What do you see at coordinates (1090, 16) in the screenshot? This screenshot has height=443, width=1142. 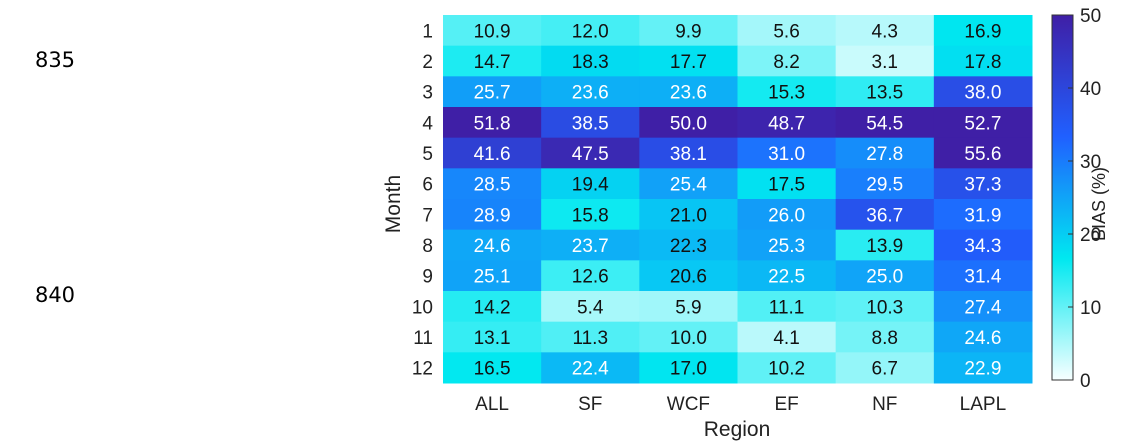 I see `colorbar-tick-label: 50` at bounding box center [1090, 16].